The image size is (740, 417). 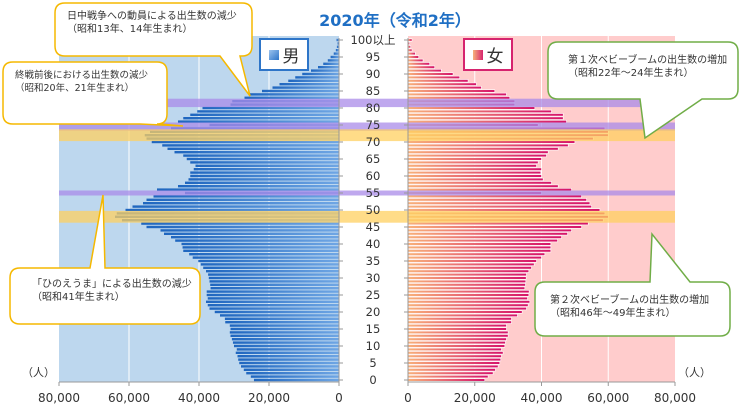 I want to click on unit-label-left: （人）, so click(x=38, y=372).